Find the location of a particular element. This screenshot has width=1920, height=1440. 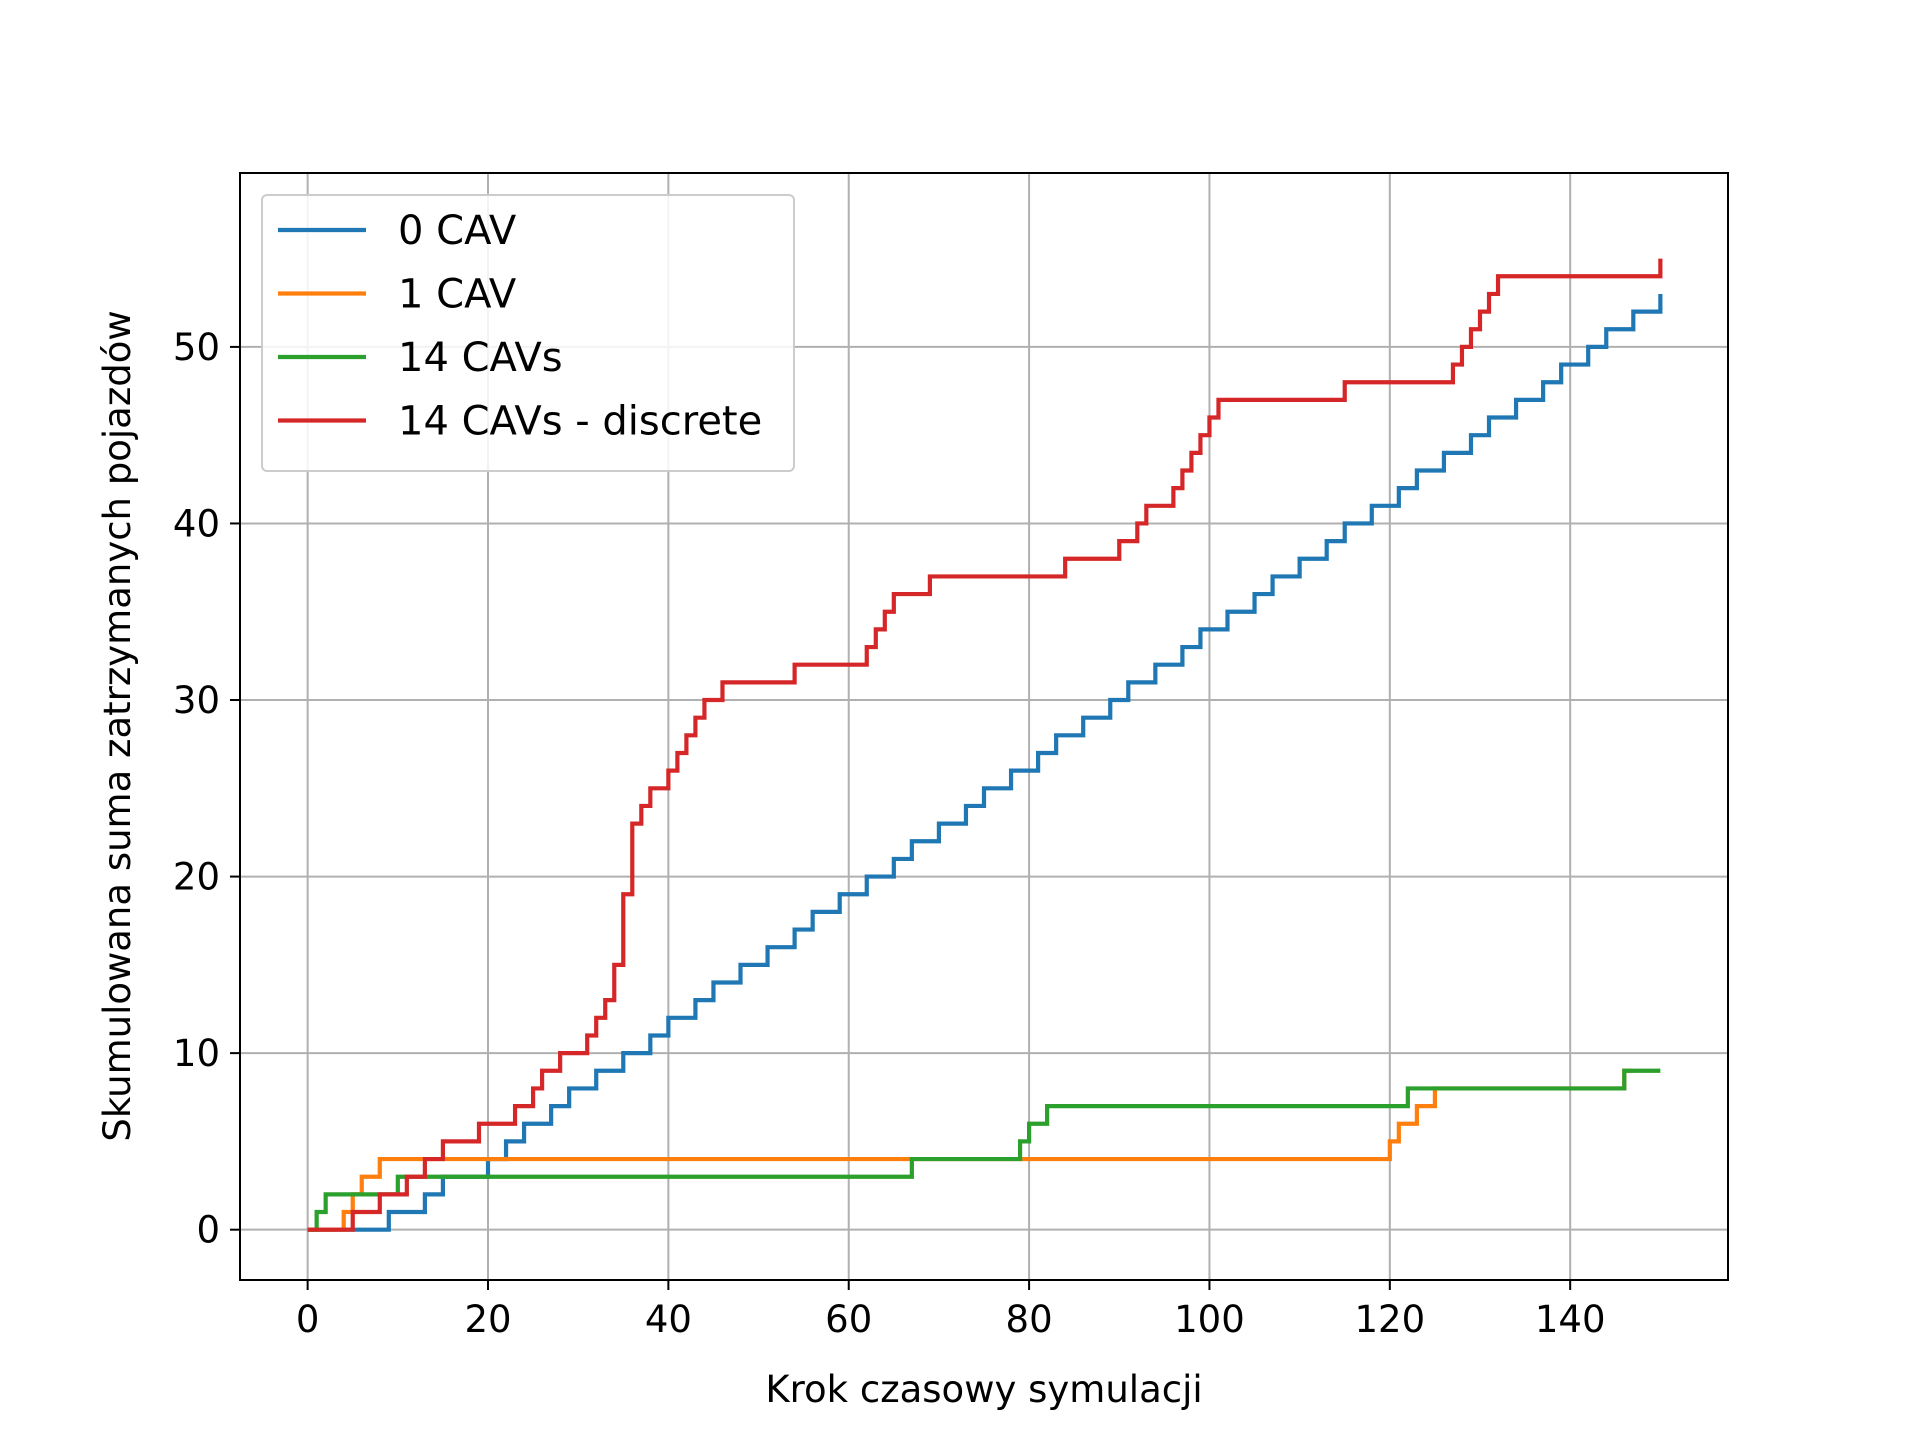

y-axis-label: Skumulowana suma zatrzymanych pojazdów is located at coordinates (117, 725).